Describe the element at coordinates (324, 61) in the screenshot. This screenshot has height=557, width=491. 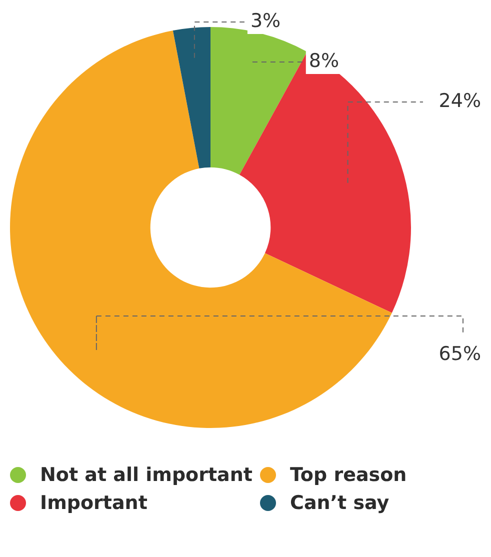
I see `data-label: 8%` at that location.